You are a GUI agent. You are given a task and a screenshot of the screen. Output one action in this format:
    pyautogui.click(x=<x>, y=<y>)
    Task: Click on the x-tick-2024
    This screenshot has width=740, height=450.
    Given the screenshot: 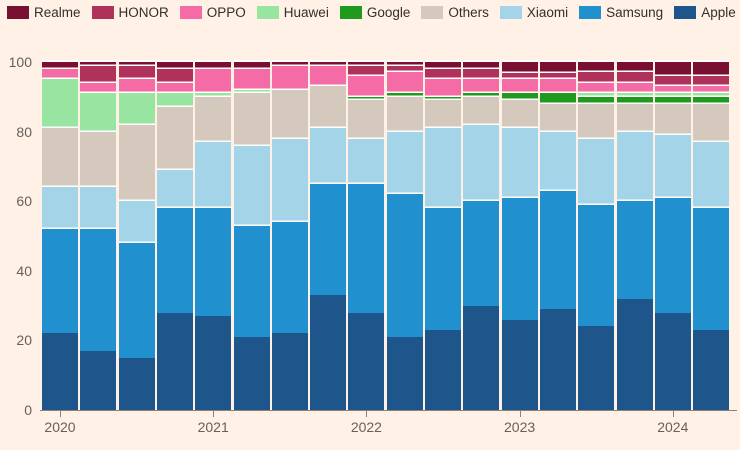 What is the action you would take?
    pyautogui.click(x=673, y=414)
    